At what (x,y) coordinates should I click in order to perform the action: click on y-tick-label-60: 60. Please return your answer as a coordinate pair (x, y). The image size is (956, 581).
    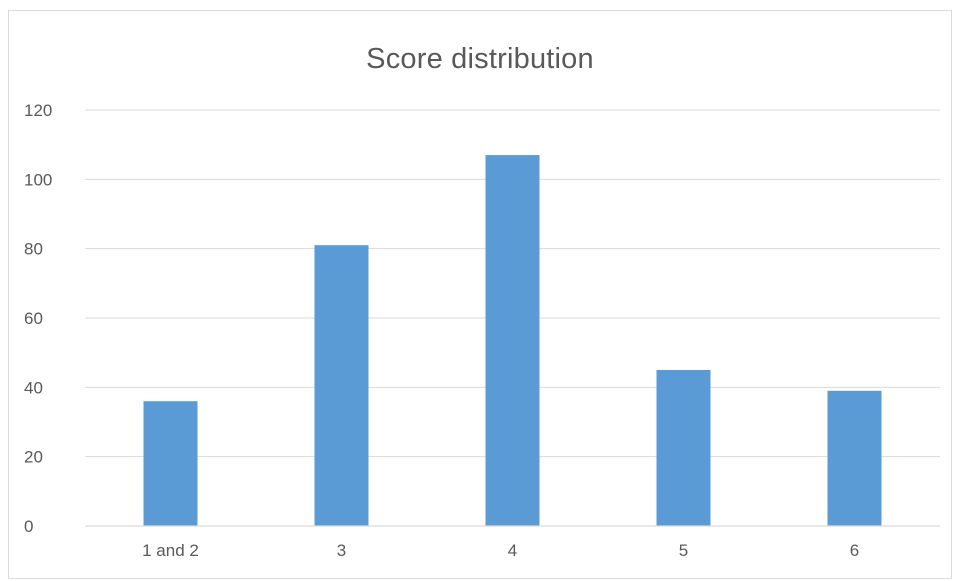
    Looking at the image, I should click on (33, 318).